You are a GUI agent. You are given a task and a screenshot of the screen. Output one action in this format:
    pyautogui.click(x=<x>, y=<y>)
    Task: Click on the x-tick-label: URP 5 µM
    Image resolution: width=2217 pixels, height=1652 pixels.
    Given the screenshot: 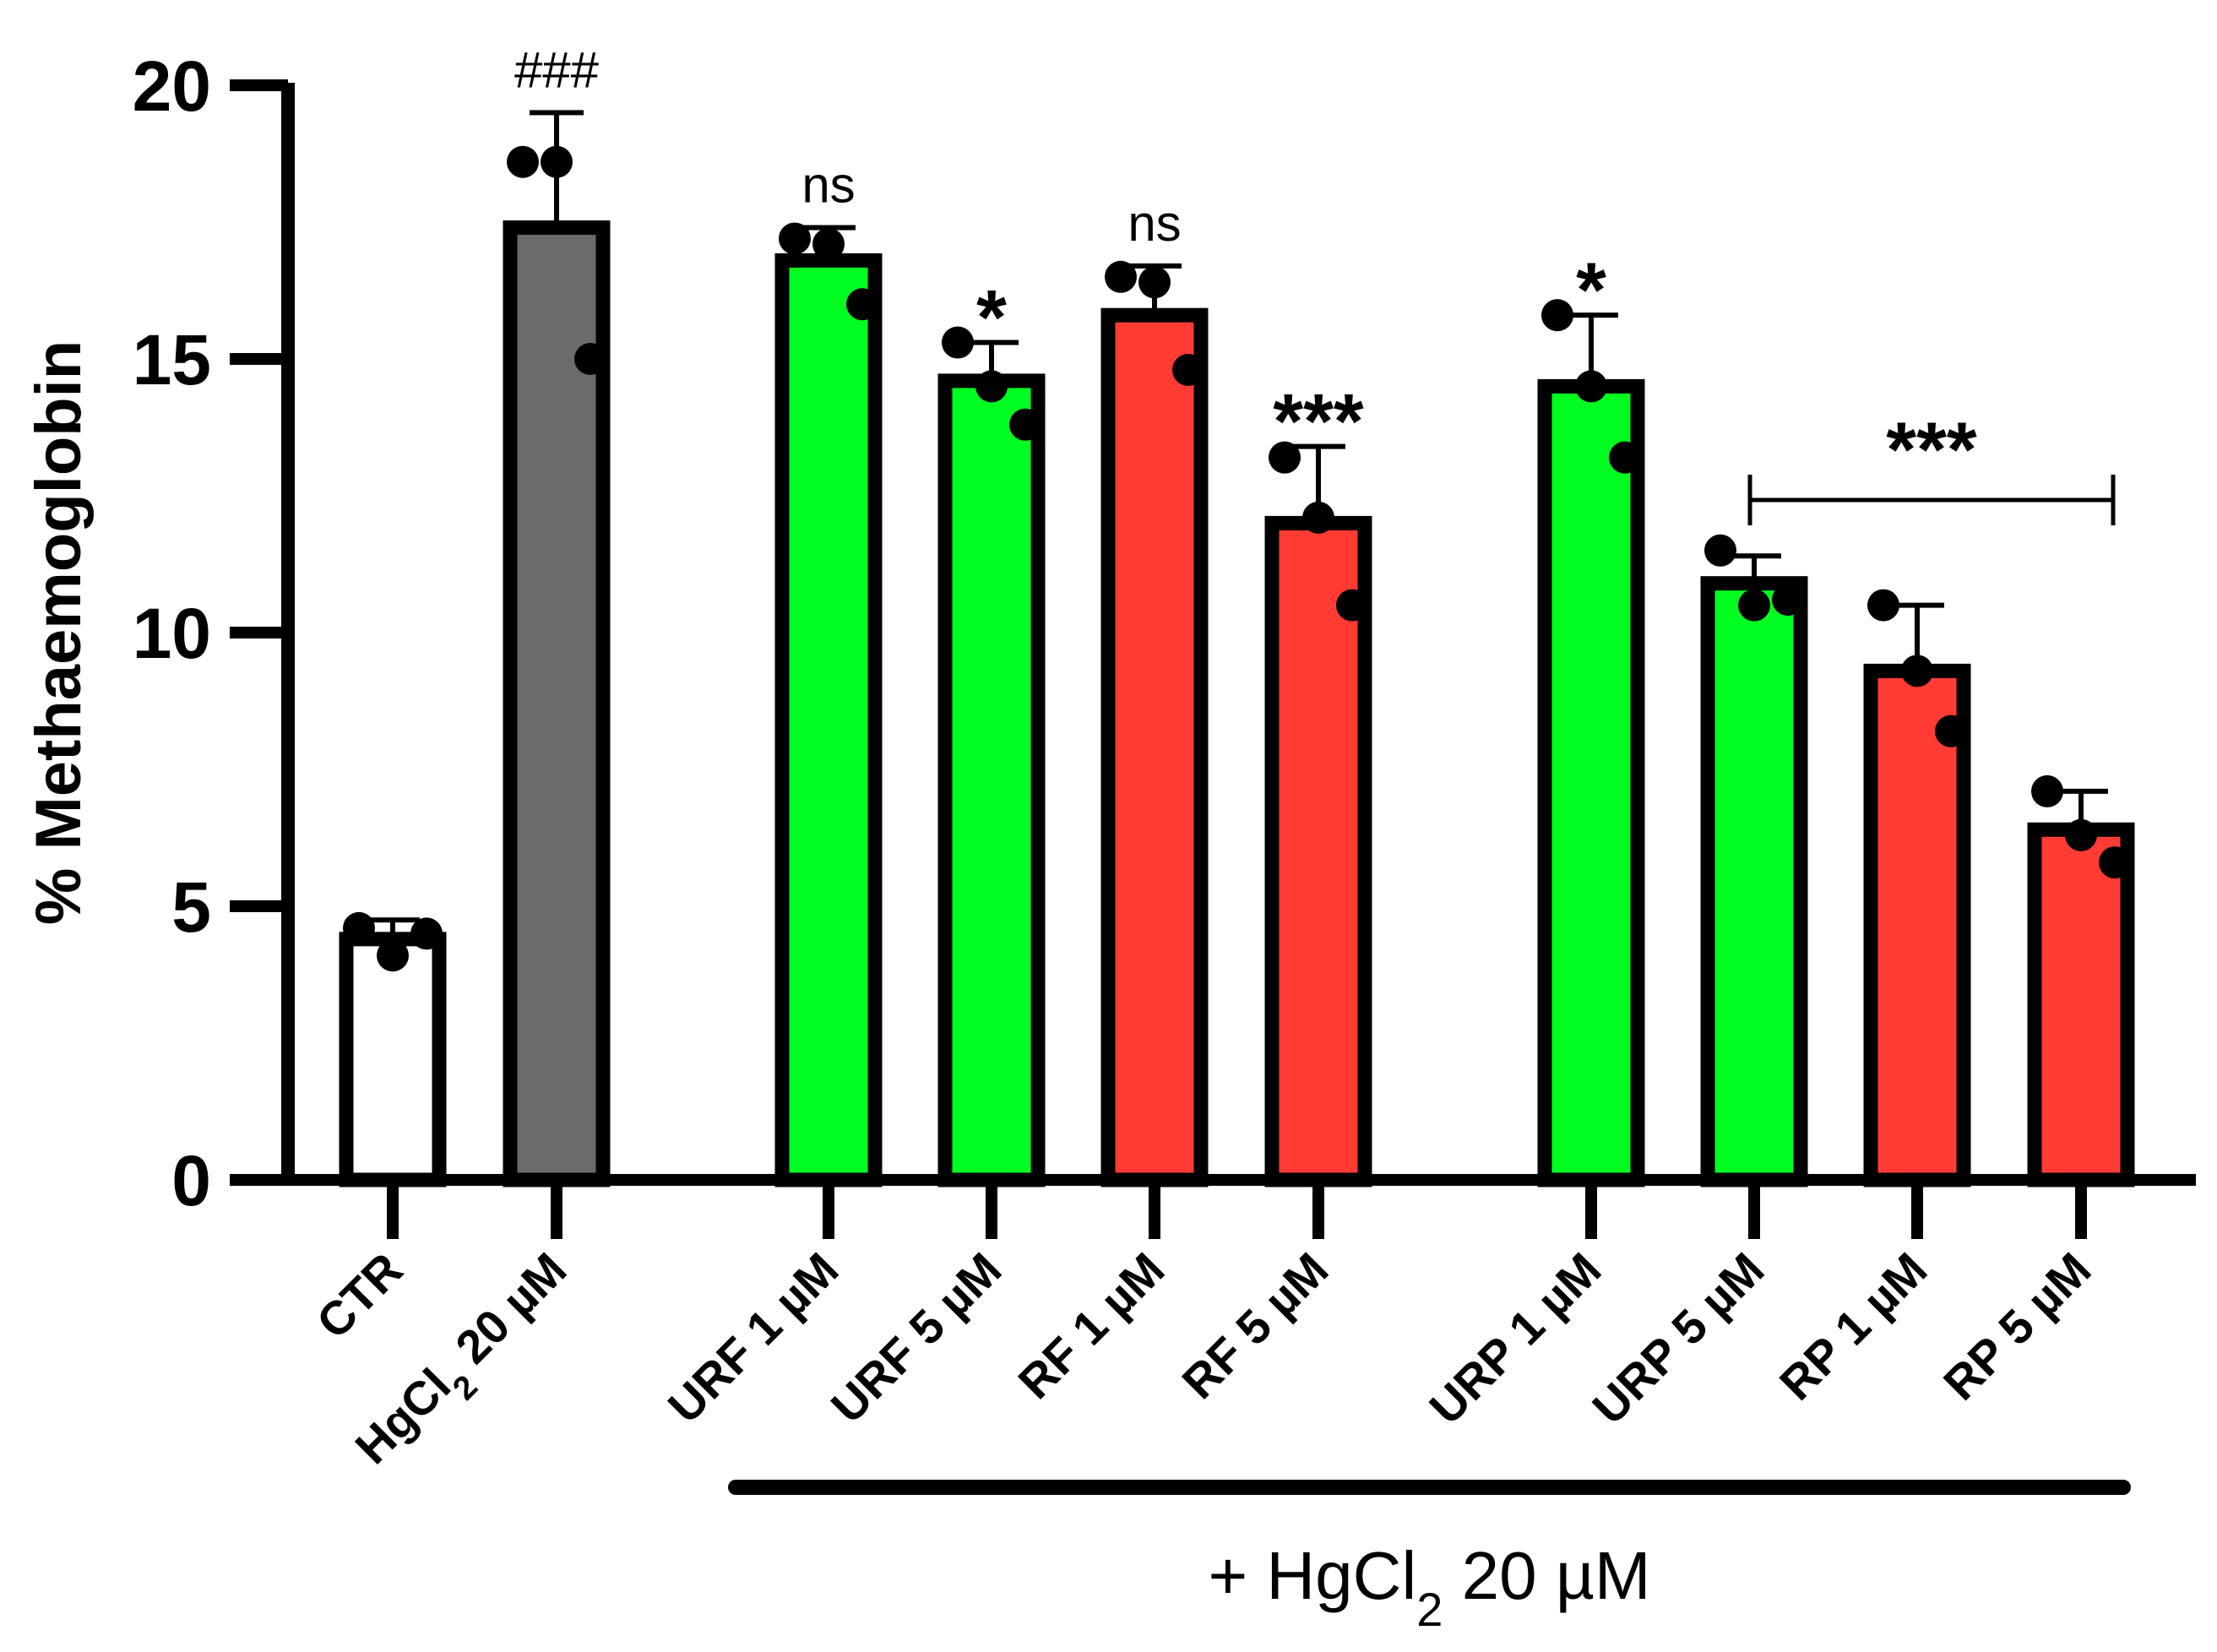 What is the action you would take?
    pyautogui.click(x=1678, y=1338)
    